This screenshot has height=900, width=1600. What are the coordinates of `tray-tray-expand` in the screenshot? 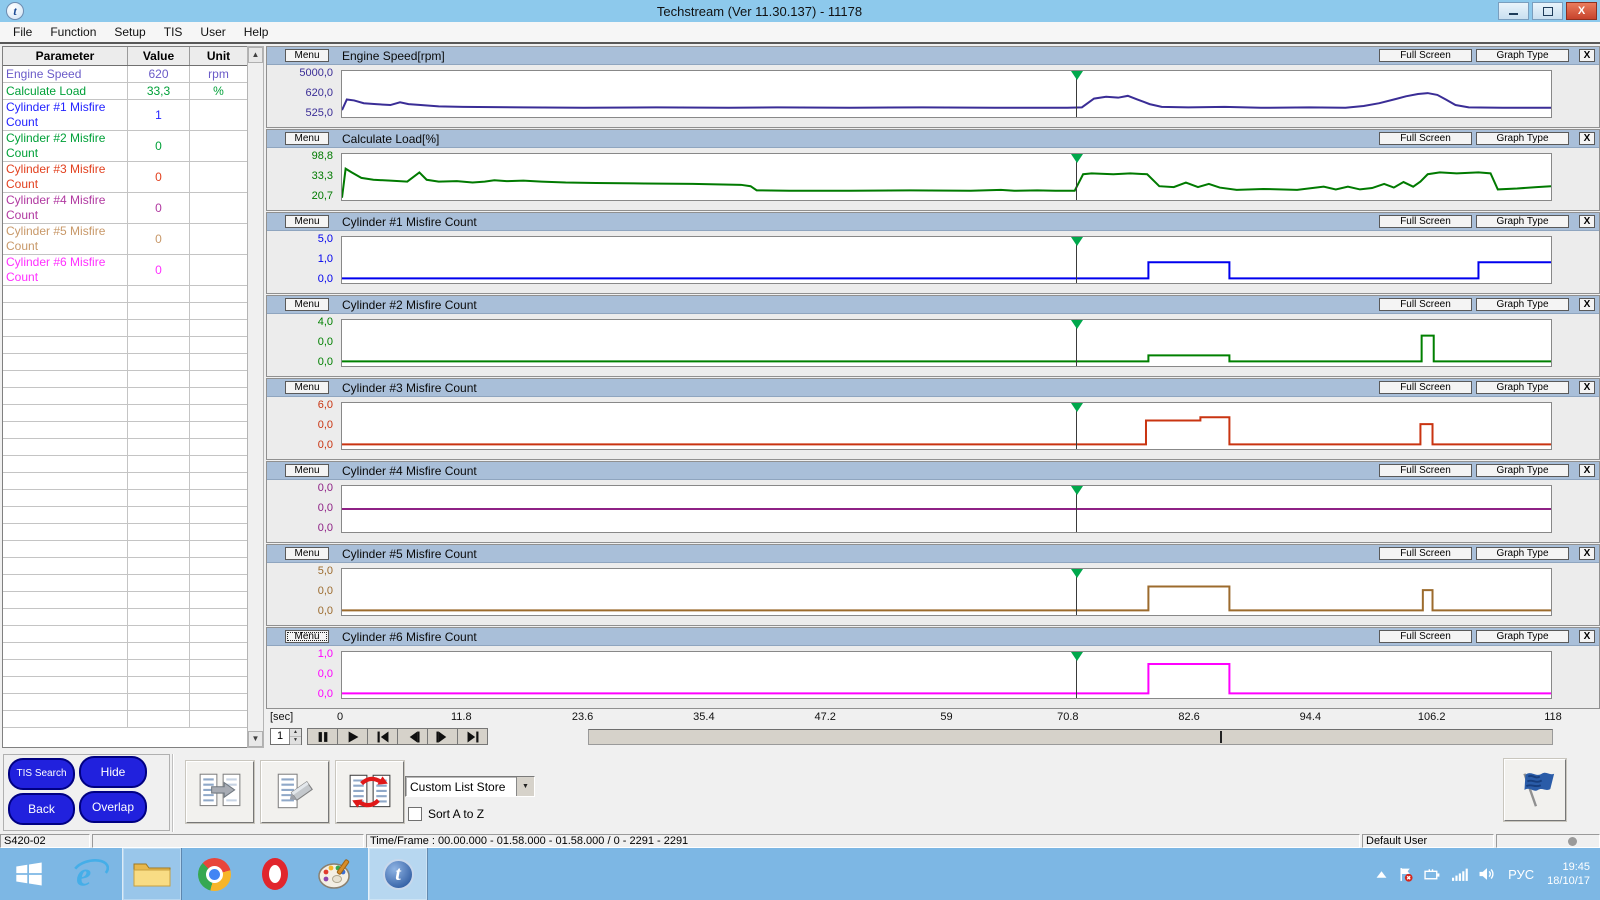 It's located at (1381, 874).